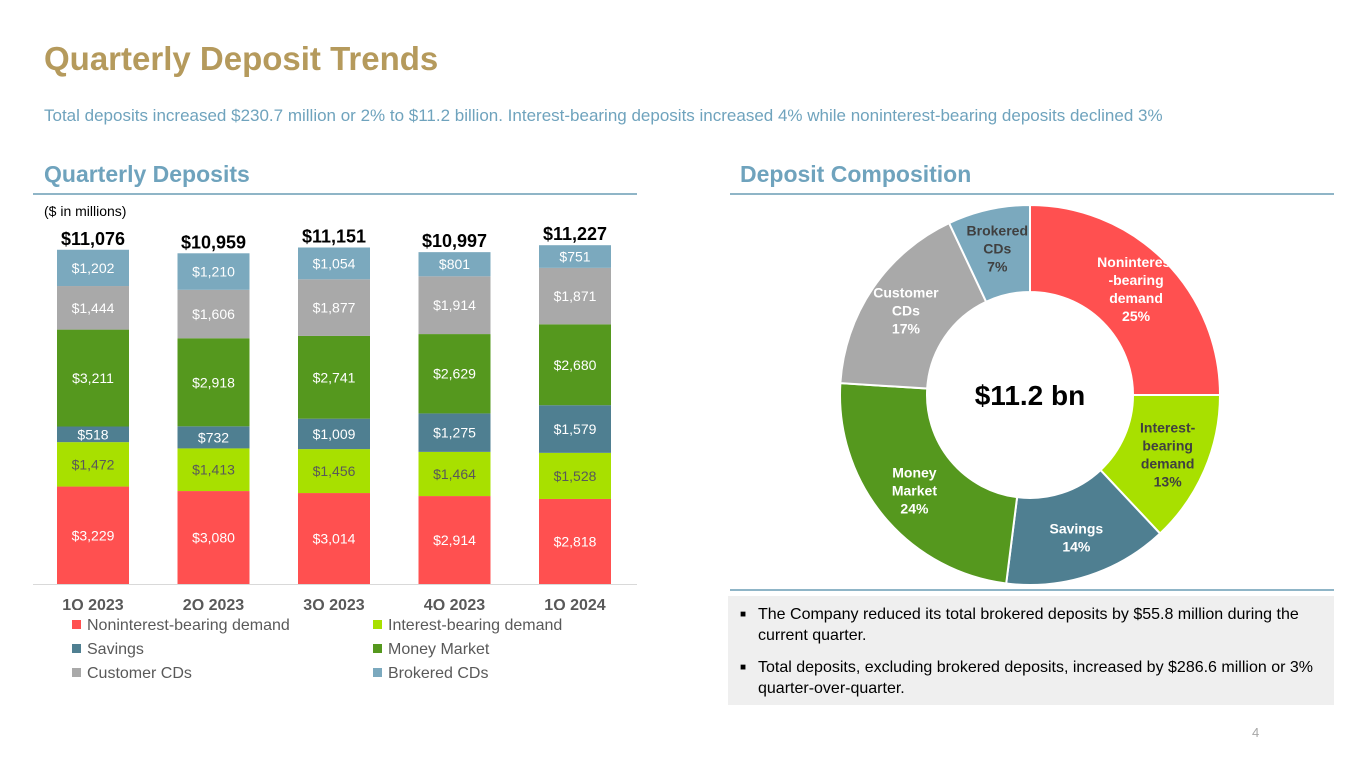  I want to click on right-heading-rule, so click(1032, 194).